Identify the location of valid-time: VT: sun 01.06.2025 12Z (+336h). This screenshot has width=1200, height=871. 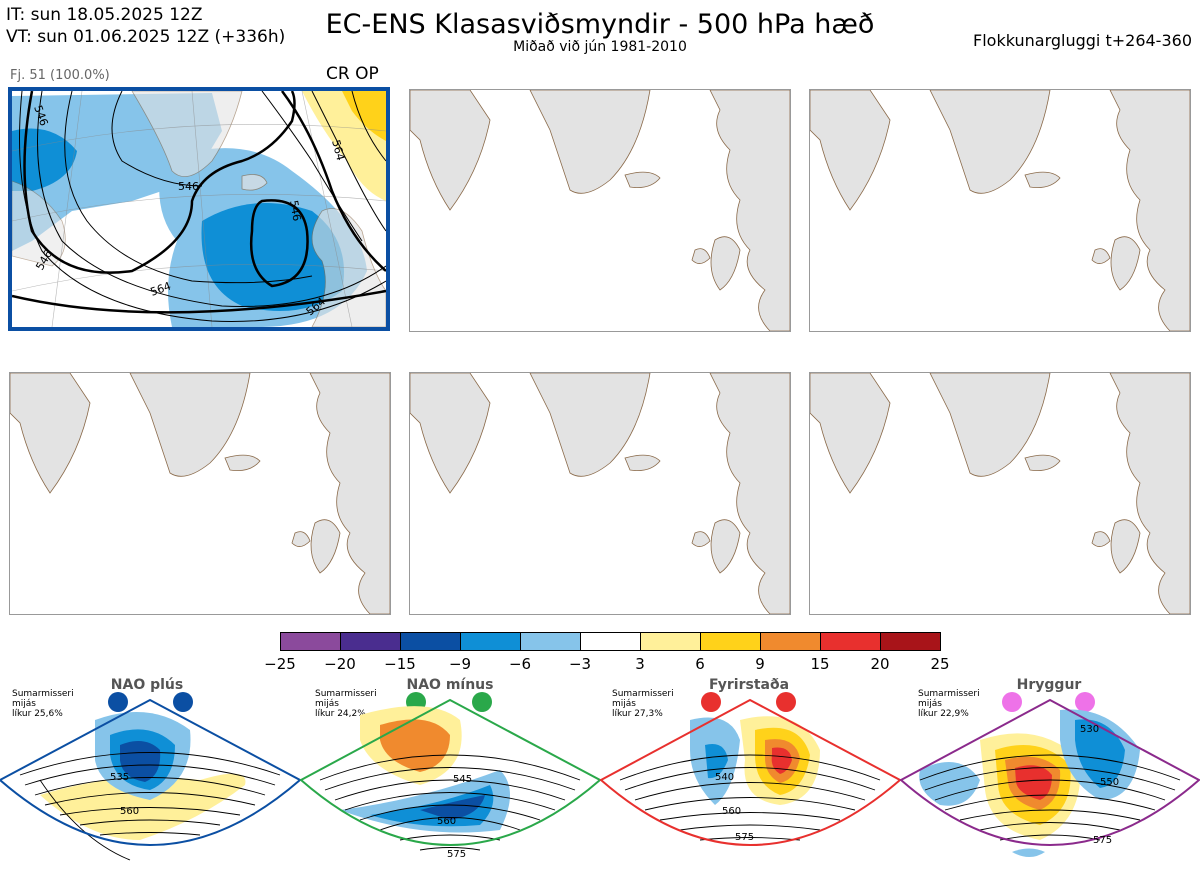
(146, 37).